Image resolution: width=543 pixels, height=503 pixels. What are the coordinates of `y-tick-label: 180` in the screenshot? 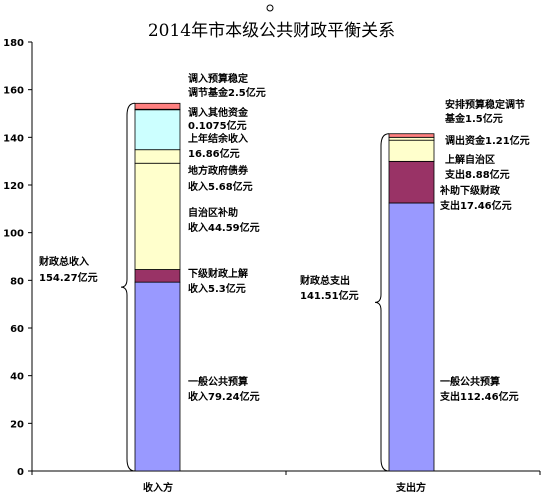 It's located at (13, 43).